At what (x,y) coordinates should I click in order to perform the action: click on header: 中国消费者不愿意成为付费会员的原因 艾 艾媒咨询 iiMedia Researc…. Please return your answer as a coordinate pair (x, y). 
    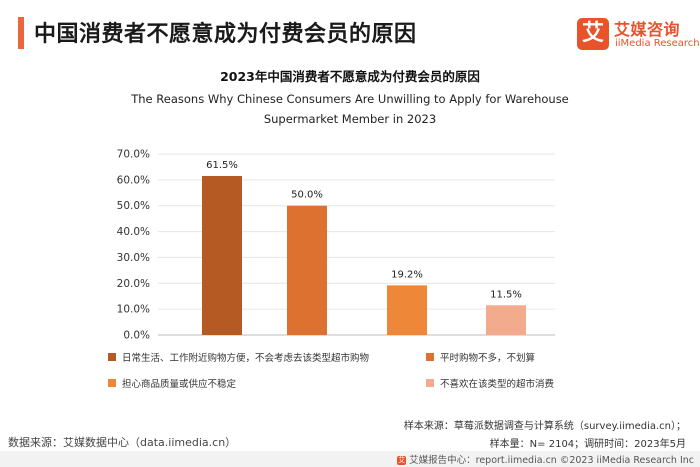
    Looking at the image, I should click on (350, 31).